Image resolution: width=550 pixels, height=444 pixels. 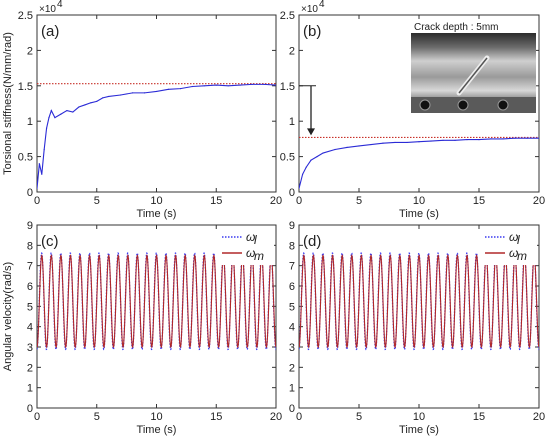 I want to click on y-tick-label: 9, so click(x=292, y=226).